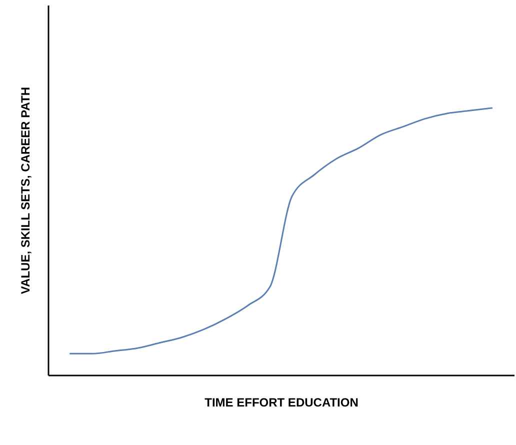  Describe the element at coordinates (25, 190) in the screenshot. I see `y-axis-title: VALUE, SKILL SETS, CAREER PATH` at that location.